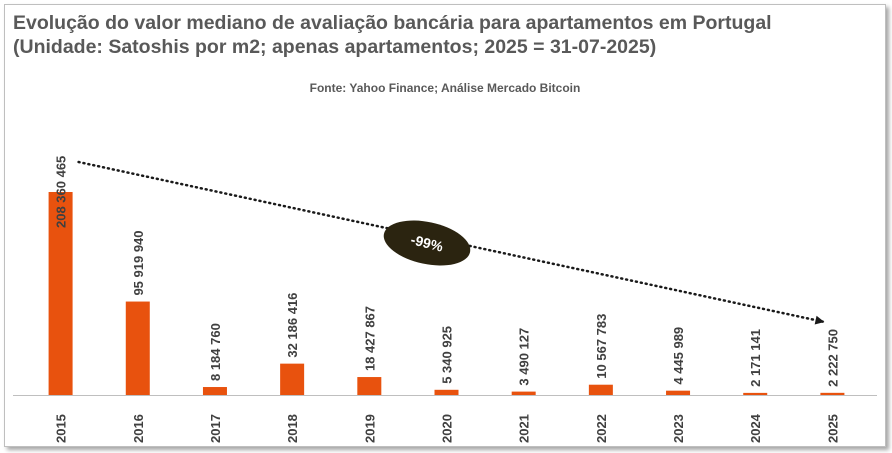 The width and height of the screenshot is (892, 453). Describe the element at coordinates (138, 428) in the screenshot. I see `x-tick-label-2016: 2016` at that location.